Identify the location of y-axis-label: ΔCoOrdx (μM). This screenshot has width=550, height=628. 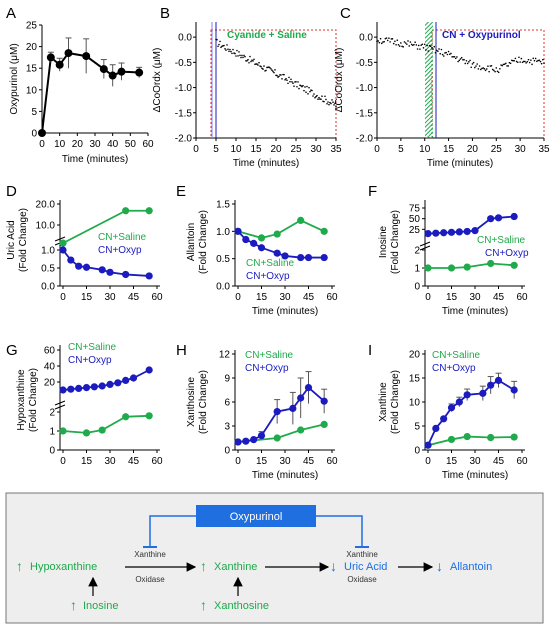
(339, 80).